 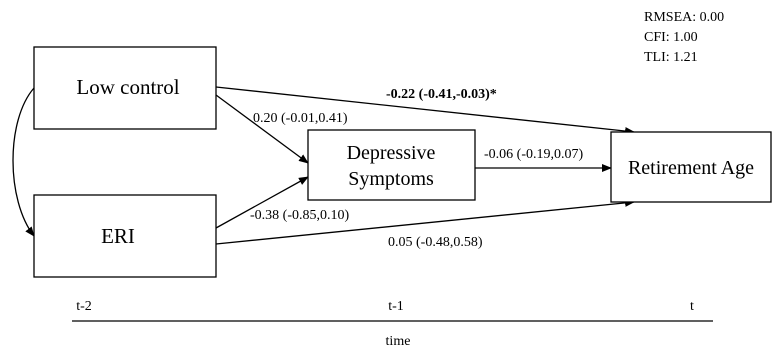 What do you see at coordinates (435, 242) in the screenshot?
I see `coef-eri-retirement: 0.05 (-0.48,0.58)` at bounding box center [435, 242].